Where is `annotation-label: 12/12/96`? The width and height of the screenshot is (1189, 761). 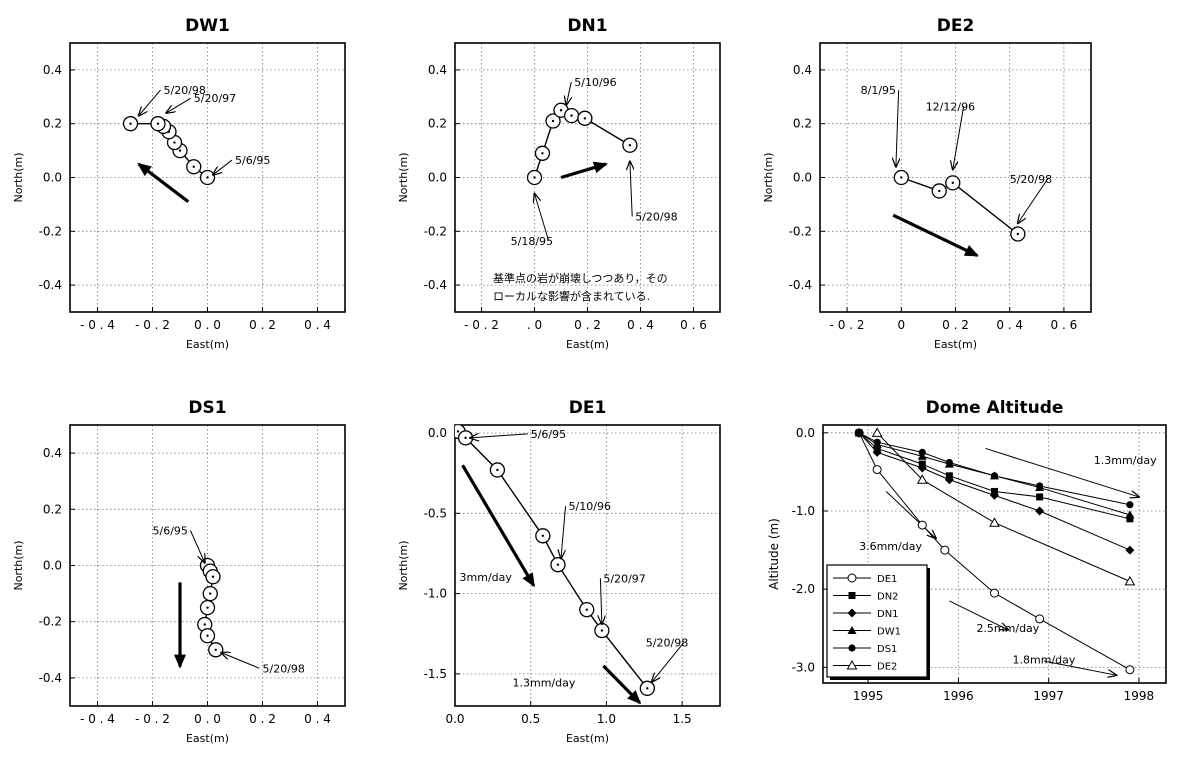
annotation-label: 12/12/96 is located at coordinates (950, 106).